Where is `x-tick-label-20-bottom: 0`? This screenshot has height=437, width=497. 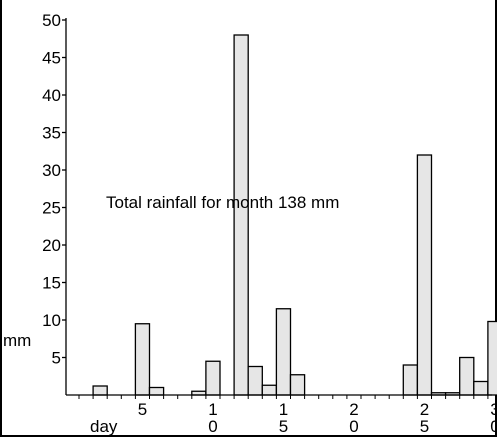 x-tick-label-20-bottom: 0 is located at coordinates (353, 426).